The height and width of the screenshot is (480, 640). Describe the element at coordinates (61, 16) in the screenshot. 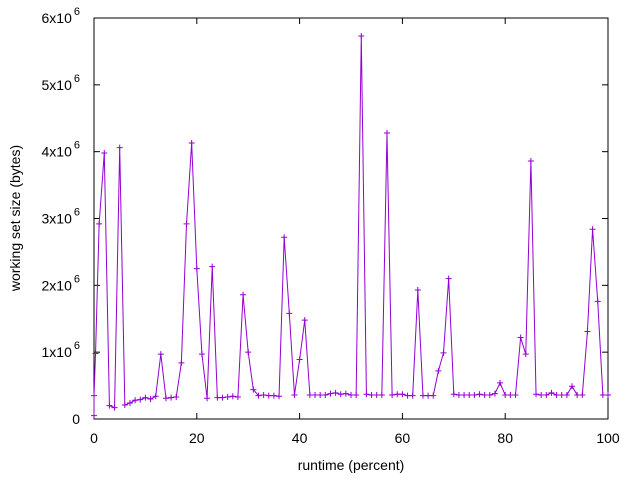

I see `y-tick-label: 6x10 6` at that location.